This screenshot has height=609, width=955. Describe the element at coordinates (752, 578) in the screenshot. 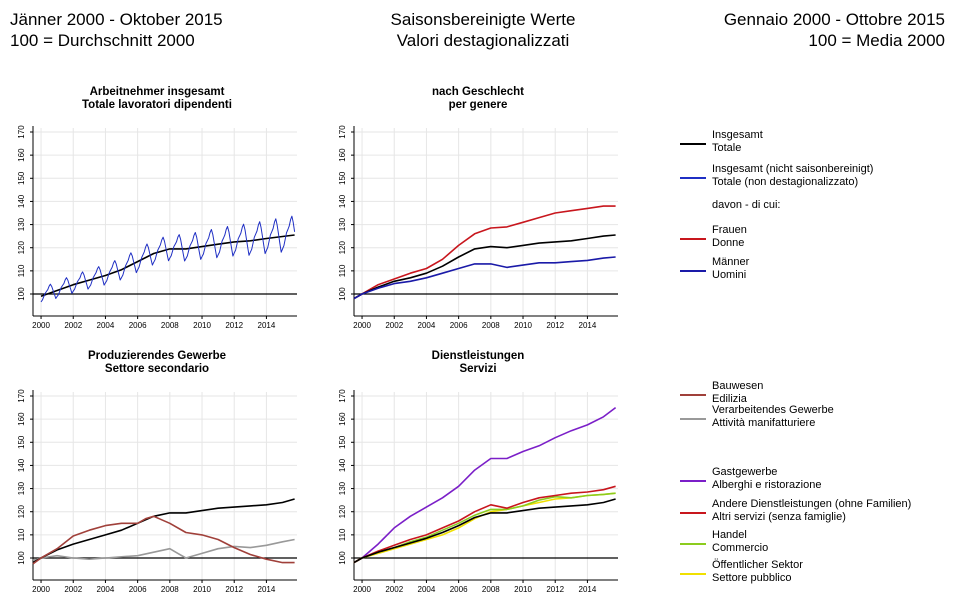

I see `legend-label: Settore pubblico` at that location.